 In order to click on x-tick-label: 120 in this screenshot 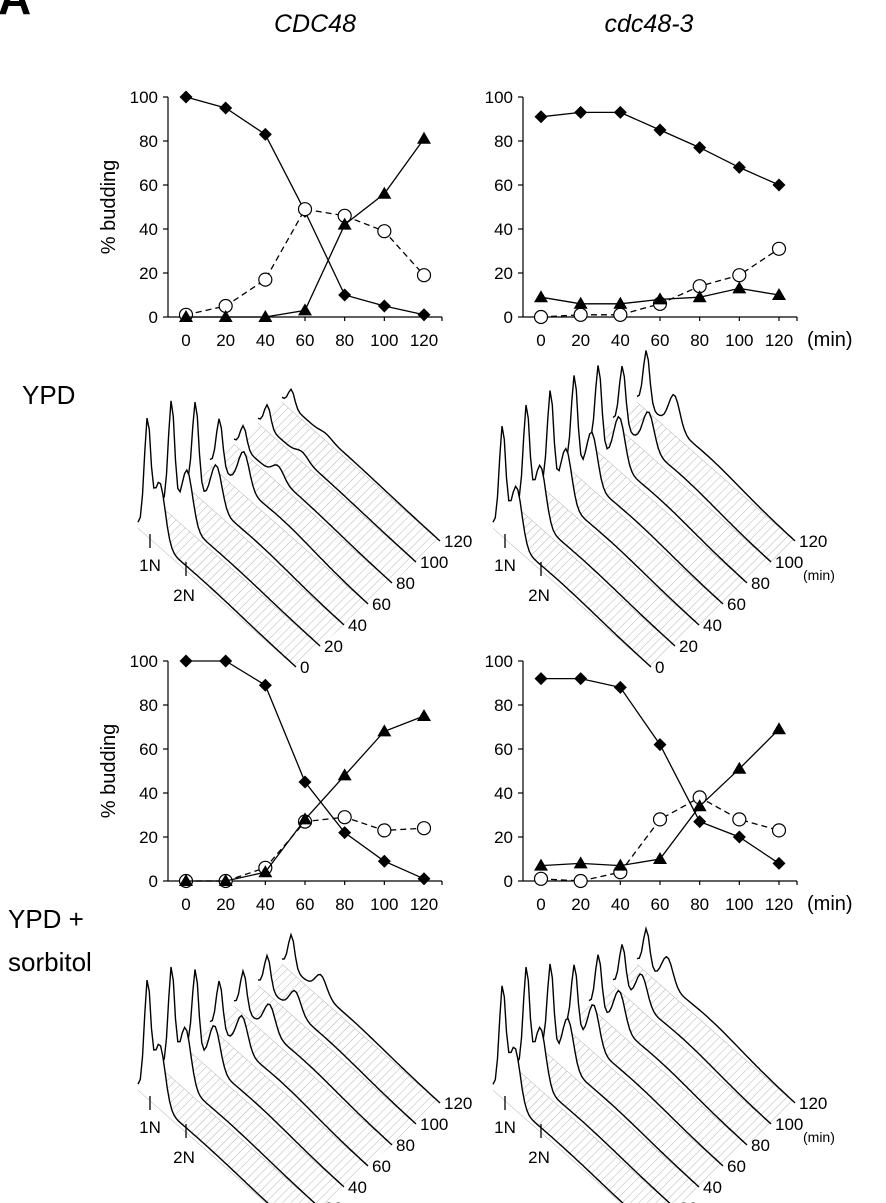, I will do `click(424, 904)`.